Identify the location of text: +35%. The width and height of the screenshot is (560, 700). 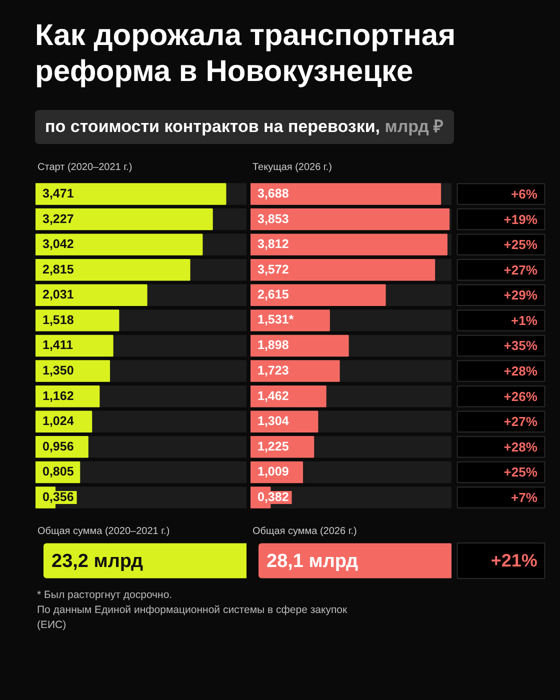
(521, 346).